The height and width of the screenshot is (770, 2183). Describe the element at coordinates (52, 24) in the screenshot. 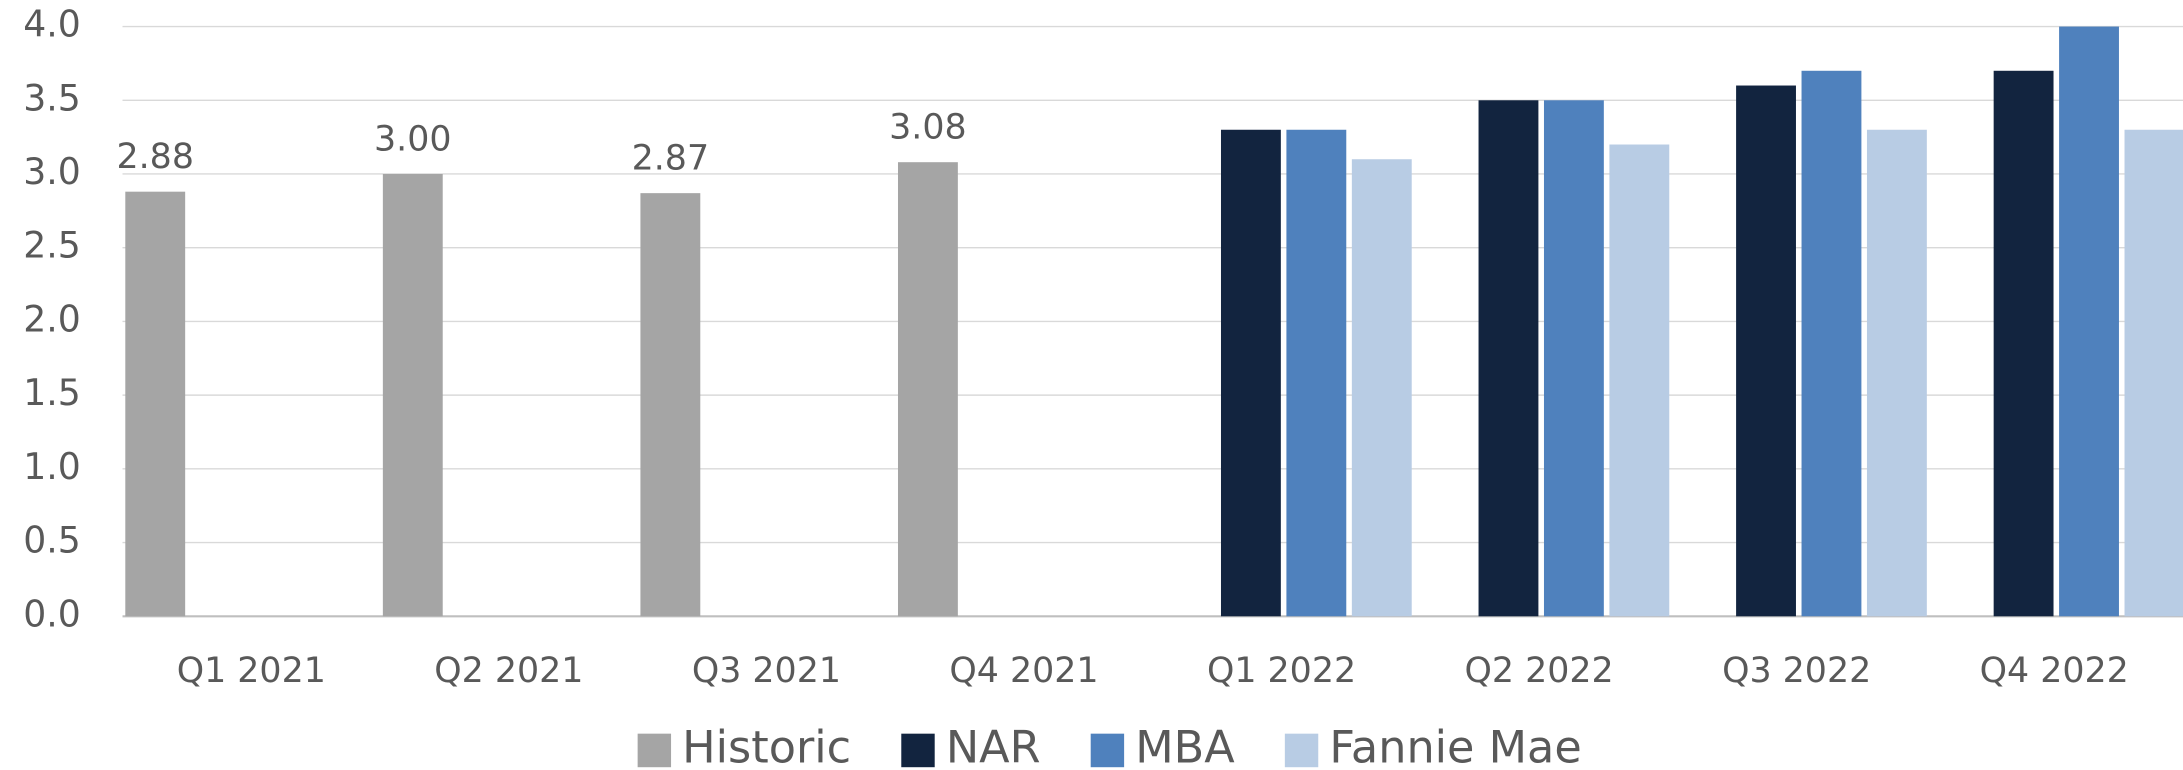

I see `y-tick-label: 4.0` at that location.